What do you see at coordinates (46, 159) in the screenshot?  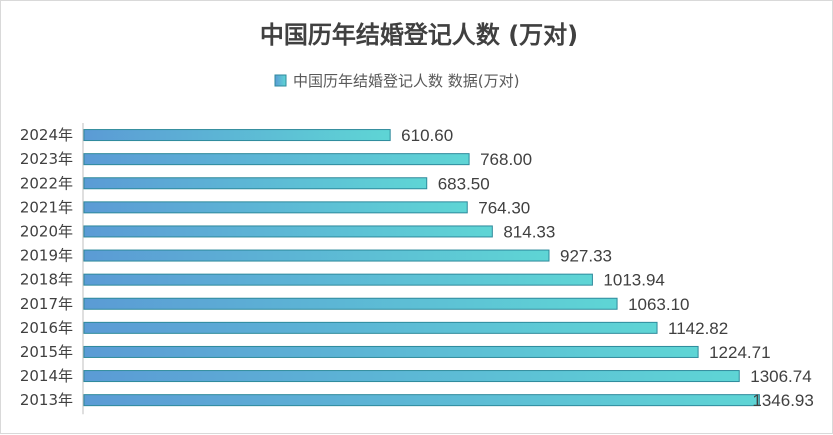 I see `y-tick-label: 2023年` at bounding box center [46, 159].